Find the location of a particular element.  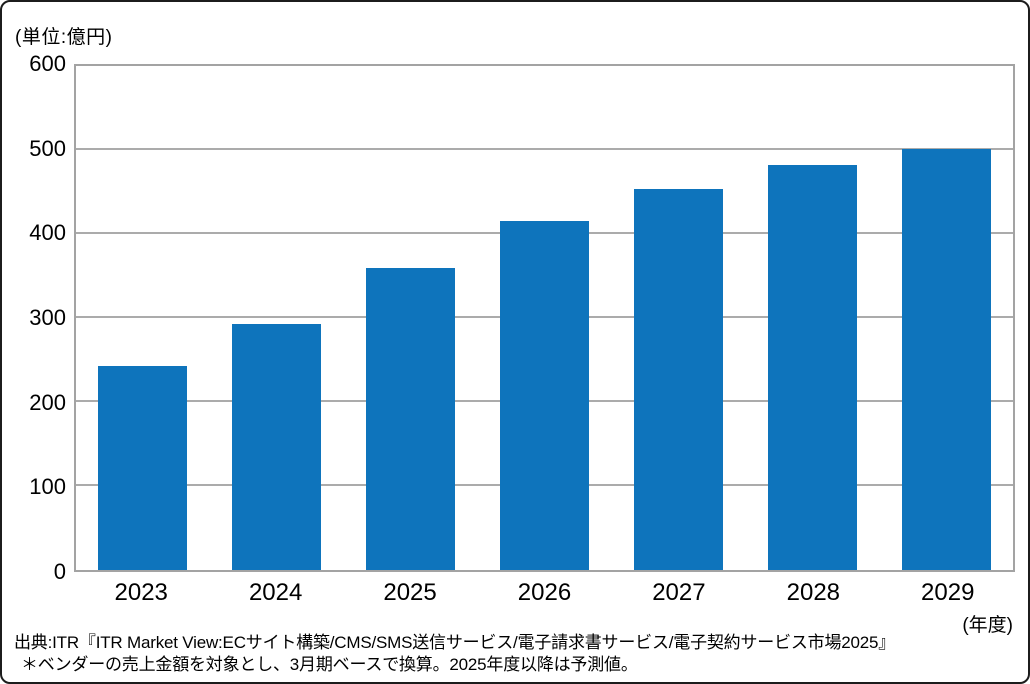

bar-slot-2024 is located at coordinates (277, 318).